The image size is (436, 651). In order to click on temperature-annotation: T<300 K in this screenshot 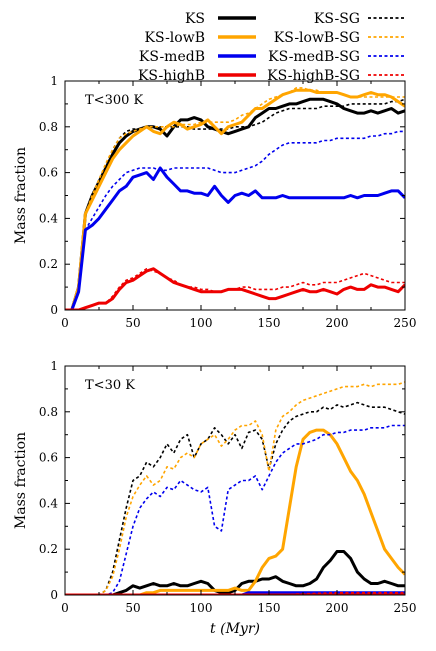, I will do `click(114, 100)`.